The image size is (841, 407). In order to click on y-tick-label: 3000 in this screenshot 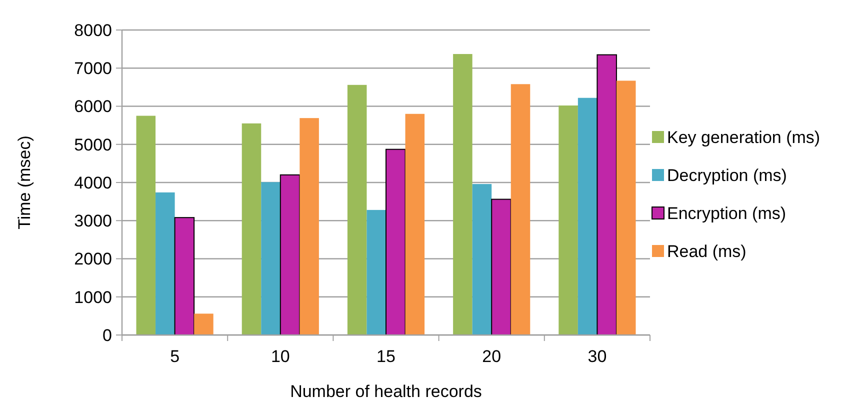, I will do `click(93, 221)`.